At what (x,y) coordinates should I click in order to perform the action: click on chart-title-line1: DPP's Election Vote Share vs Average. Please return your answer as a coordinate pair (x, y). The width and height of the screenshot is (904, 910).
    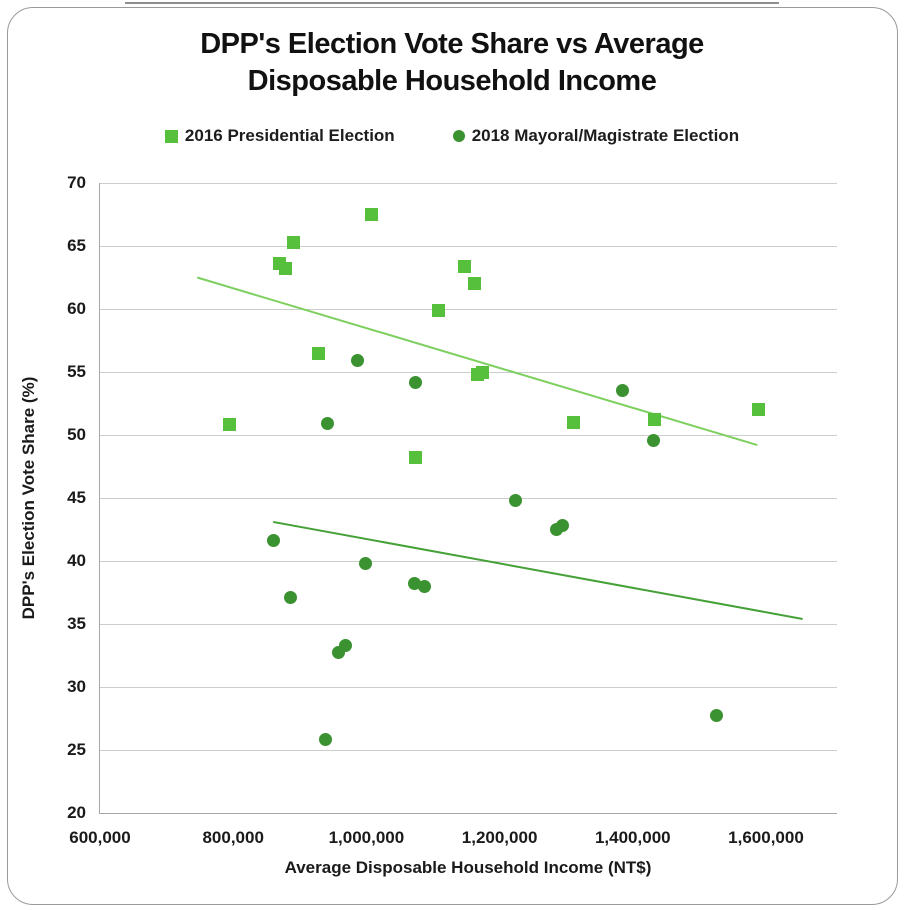
    Looking at the image, I should click on (452, 44).